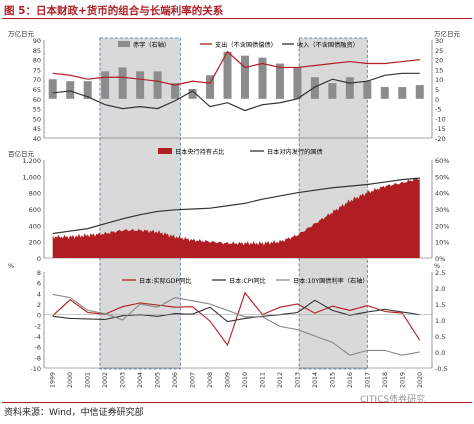 The height and width of the screenshot is (424, 474). Describe the element at coordinates (35, 369) in the screenshot. I see `y-tick-label-left: -10` at that location.